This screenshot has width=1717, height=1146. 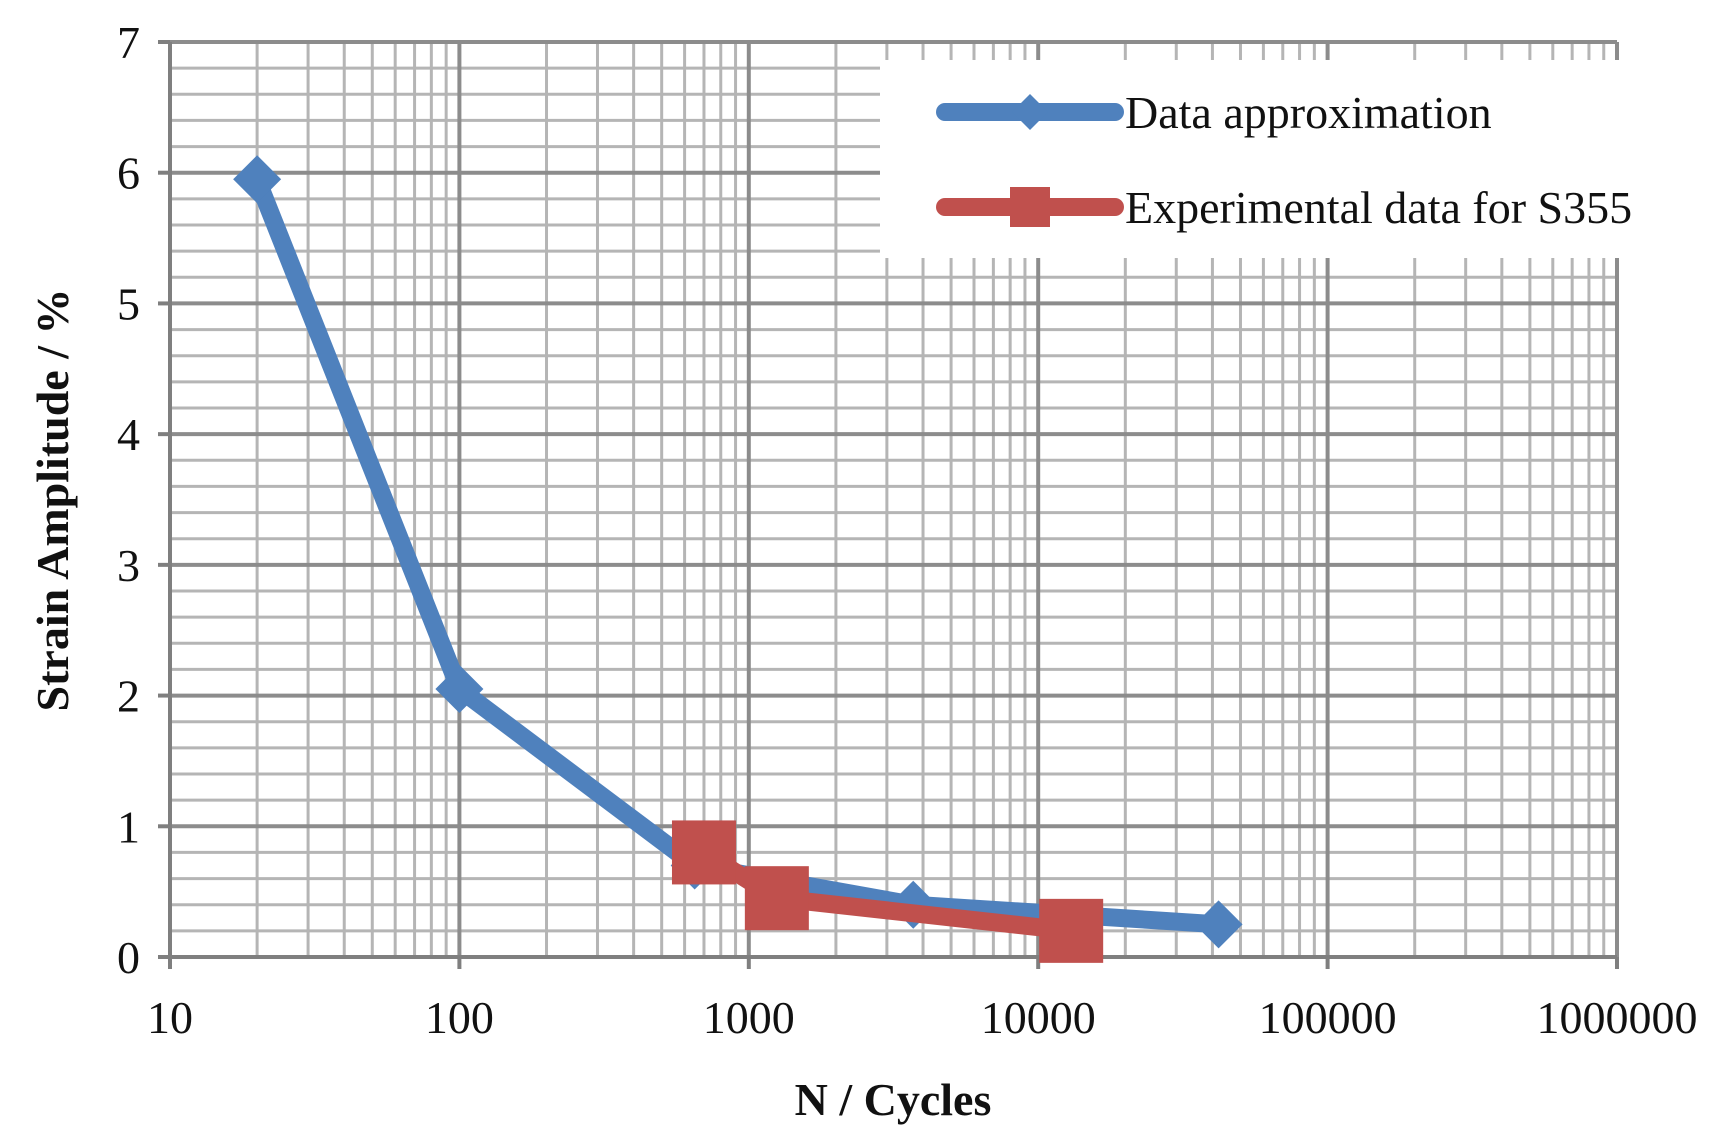 I want to click on legend-label: Data approximation, so click(x=1308, y=112).